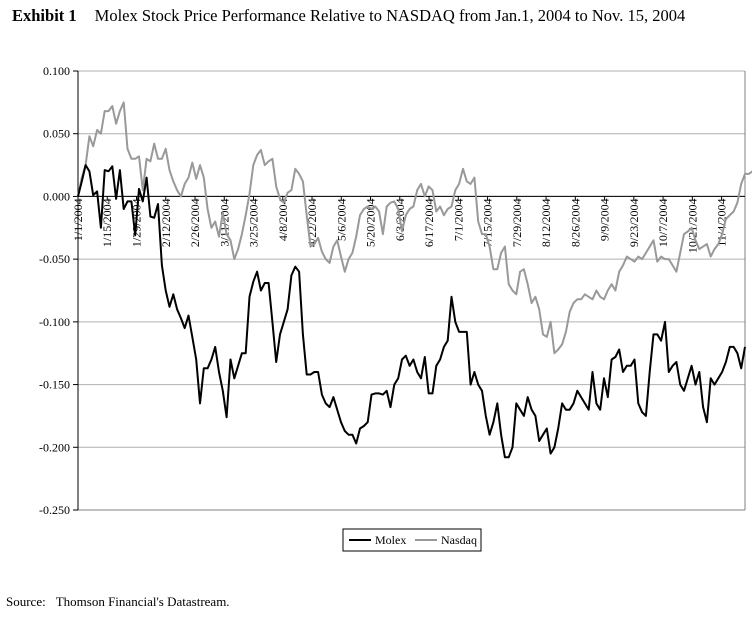 Image resolution: width=752 pixels, height=622 pixels. What do you see at coordinates (722, 222) in the screenshot?
I see `x-tick-label: 11/4/2004` at bounding box center [722, 222].